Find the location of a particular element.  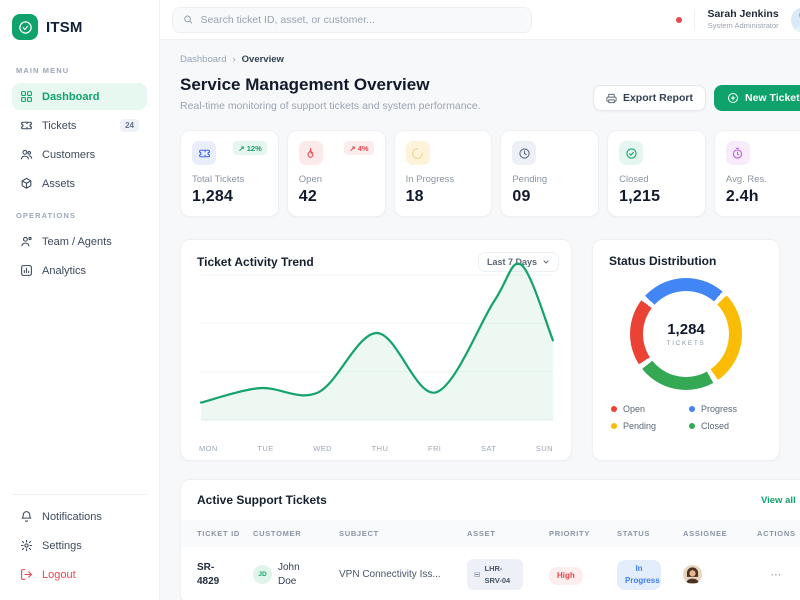

range-dropdown: Last 7 Days is located at coordinates (518, 262).